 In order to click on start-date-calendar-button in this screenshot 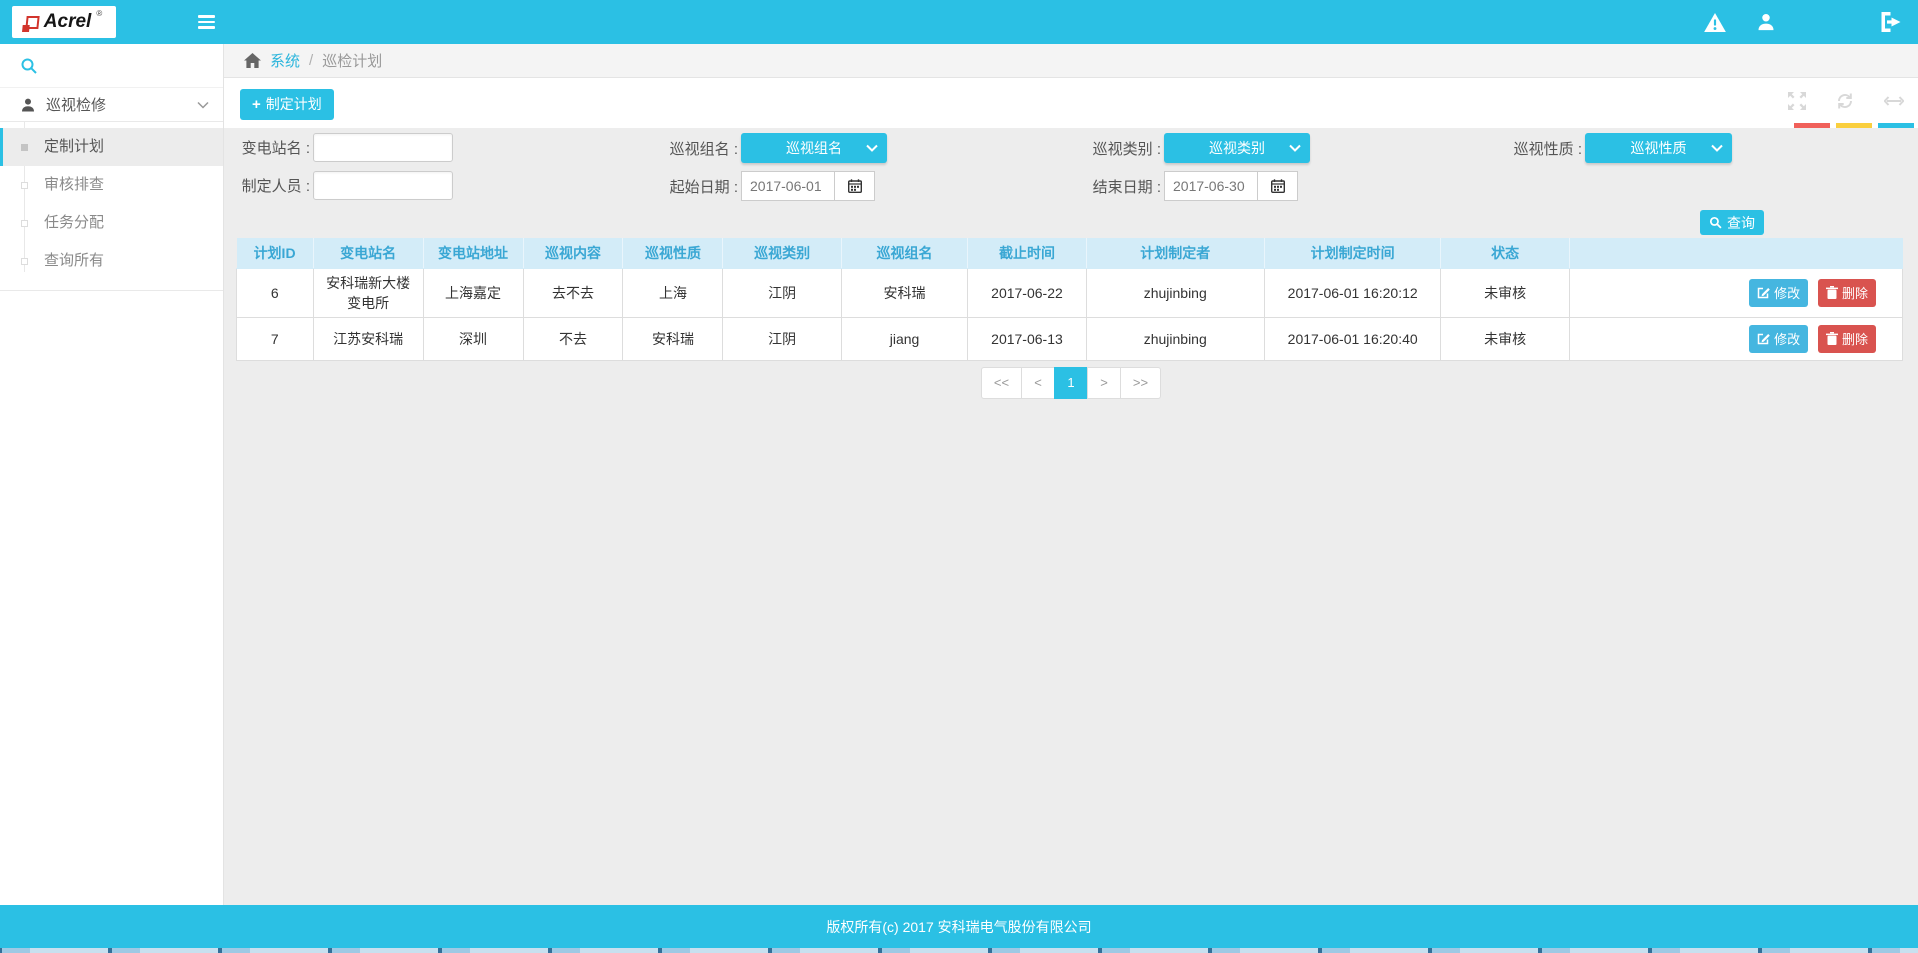, I will do `click(855, 186)`.